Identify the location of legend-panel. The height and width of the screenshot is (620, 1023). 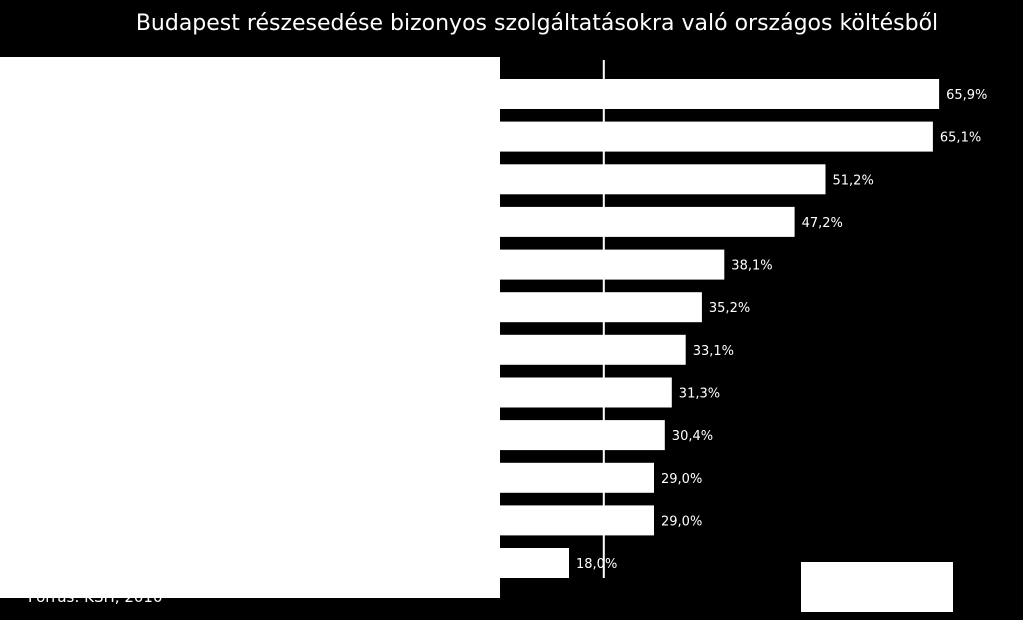
(877, 587).